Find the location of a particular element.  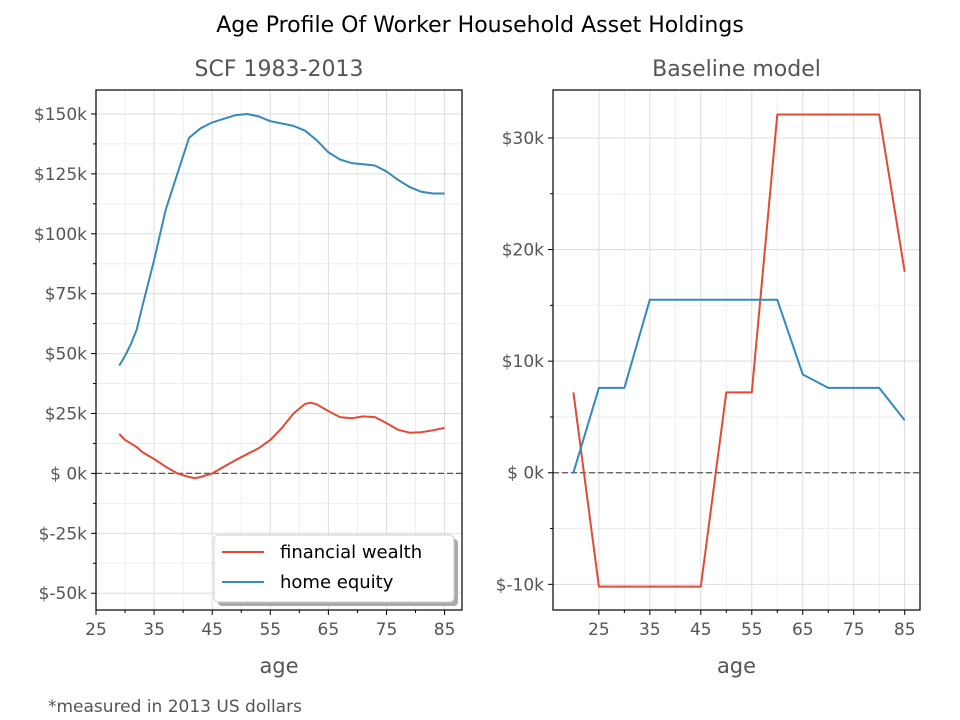

y-tick-label: $20k is located at coordinates (523, 251).